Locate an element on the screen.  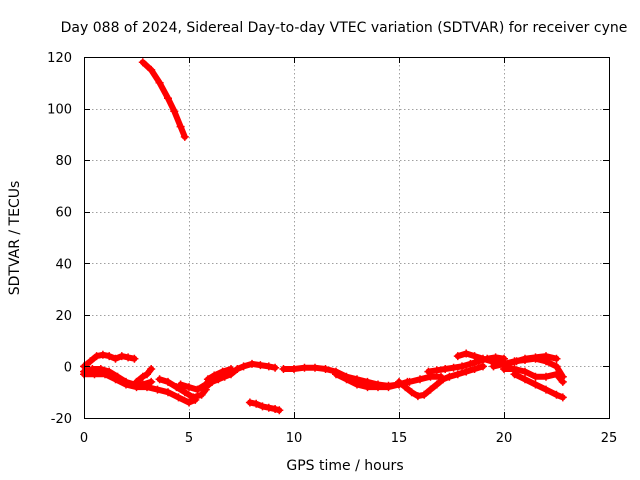
x-tick-label: 15 is located at coordinates (399, 438).